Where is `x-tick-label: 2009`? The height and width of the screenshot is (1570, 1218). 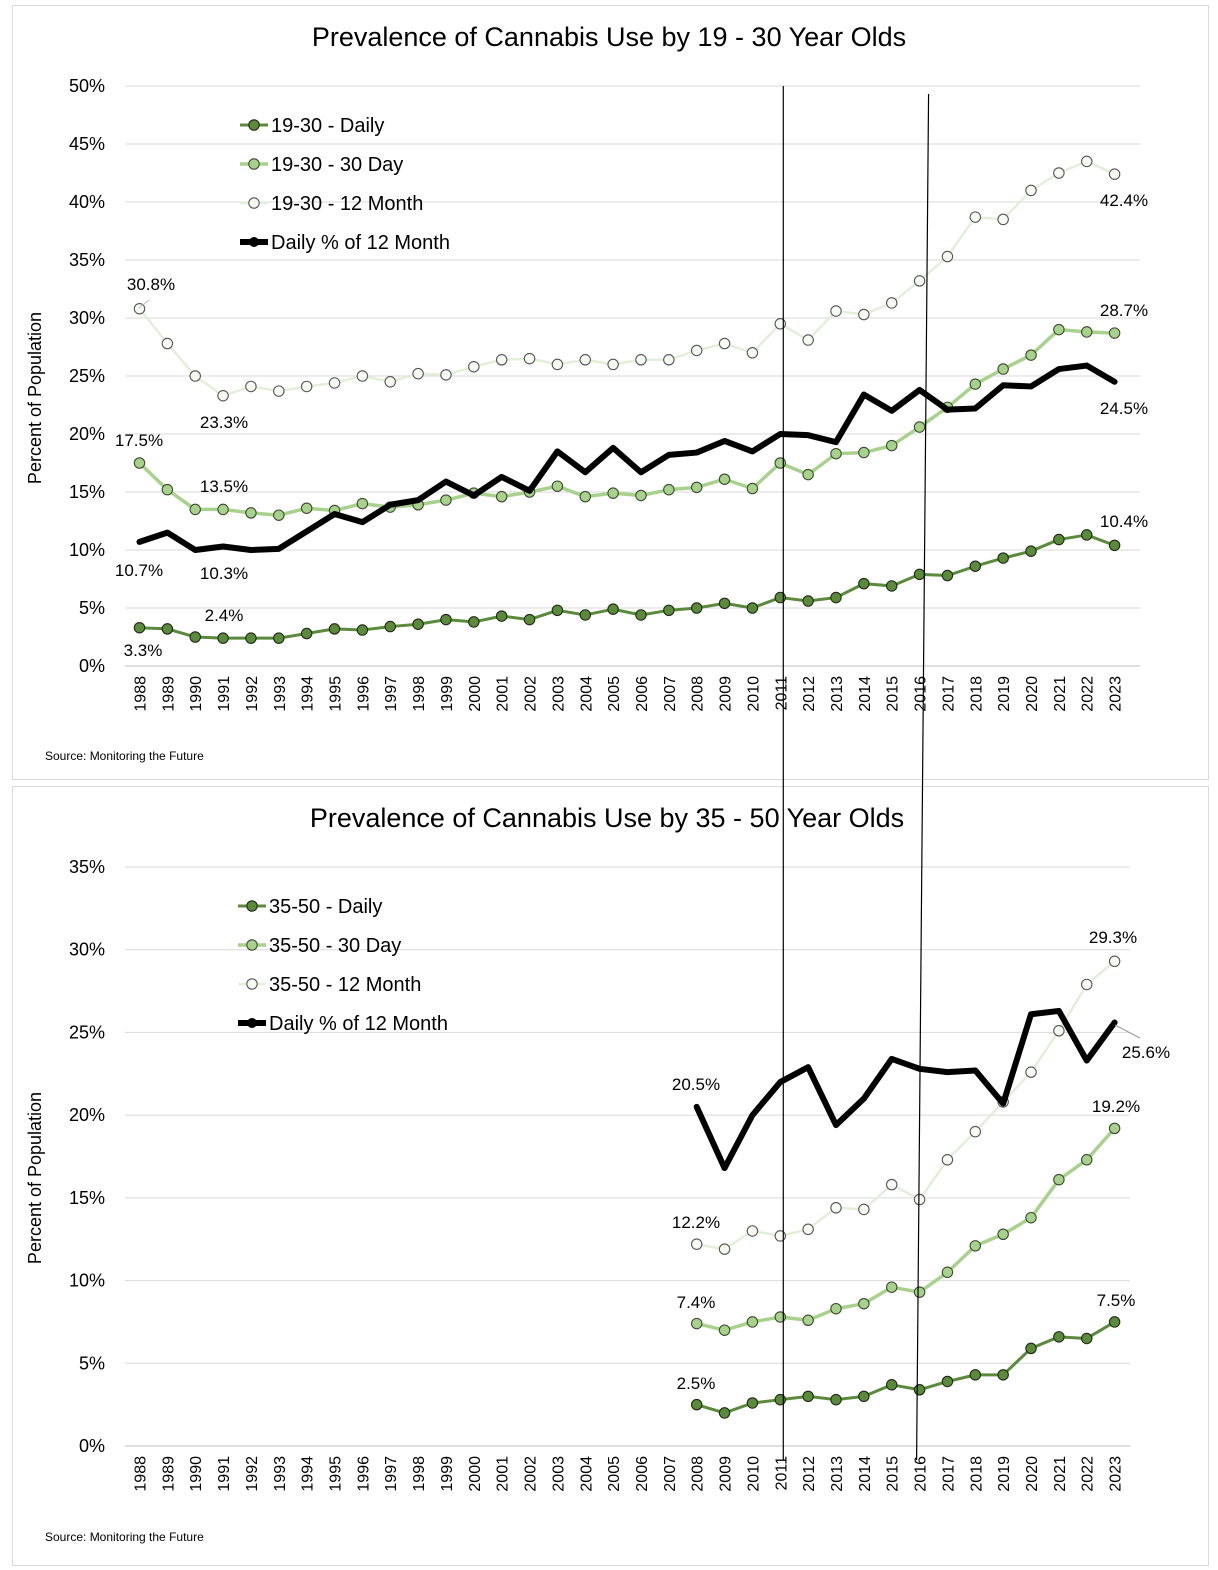
x-tick-label: 2009 is located at coordinates (726, 1474).